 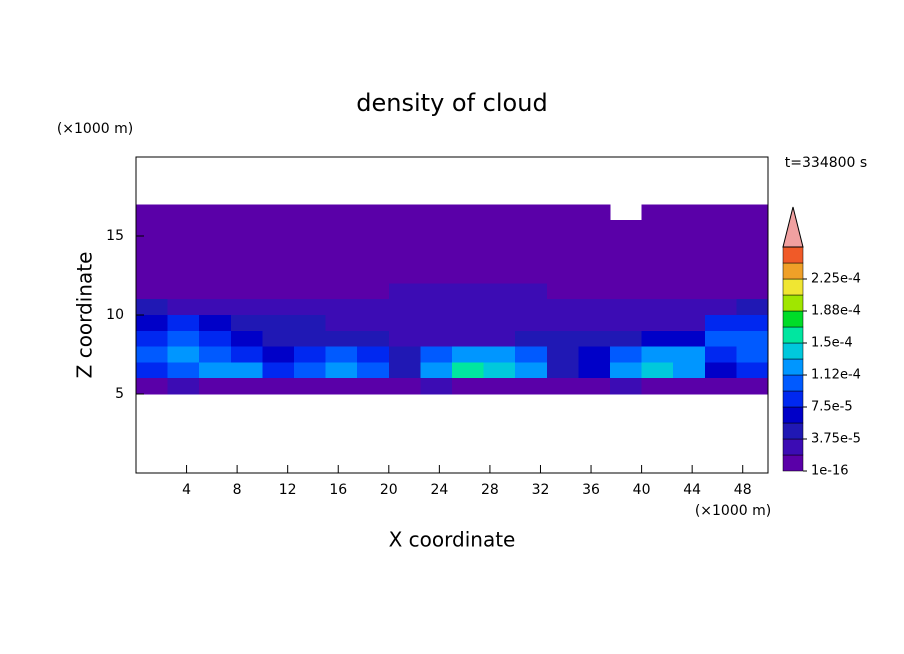 I want to click on y-tick-label: 10, so click(x=115, y=315).